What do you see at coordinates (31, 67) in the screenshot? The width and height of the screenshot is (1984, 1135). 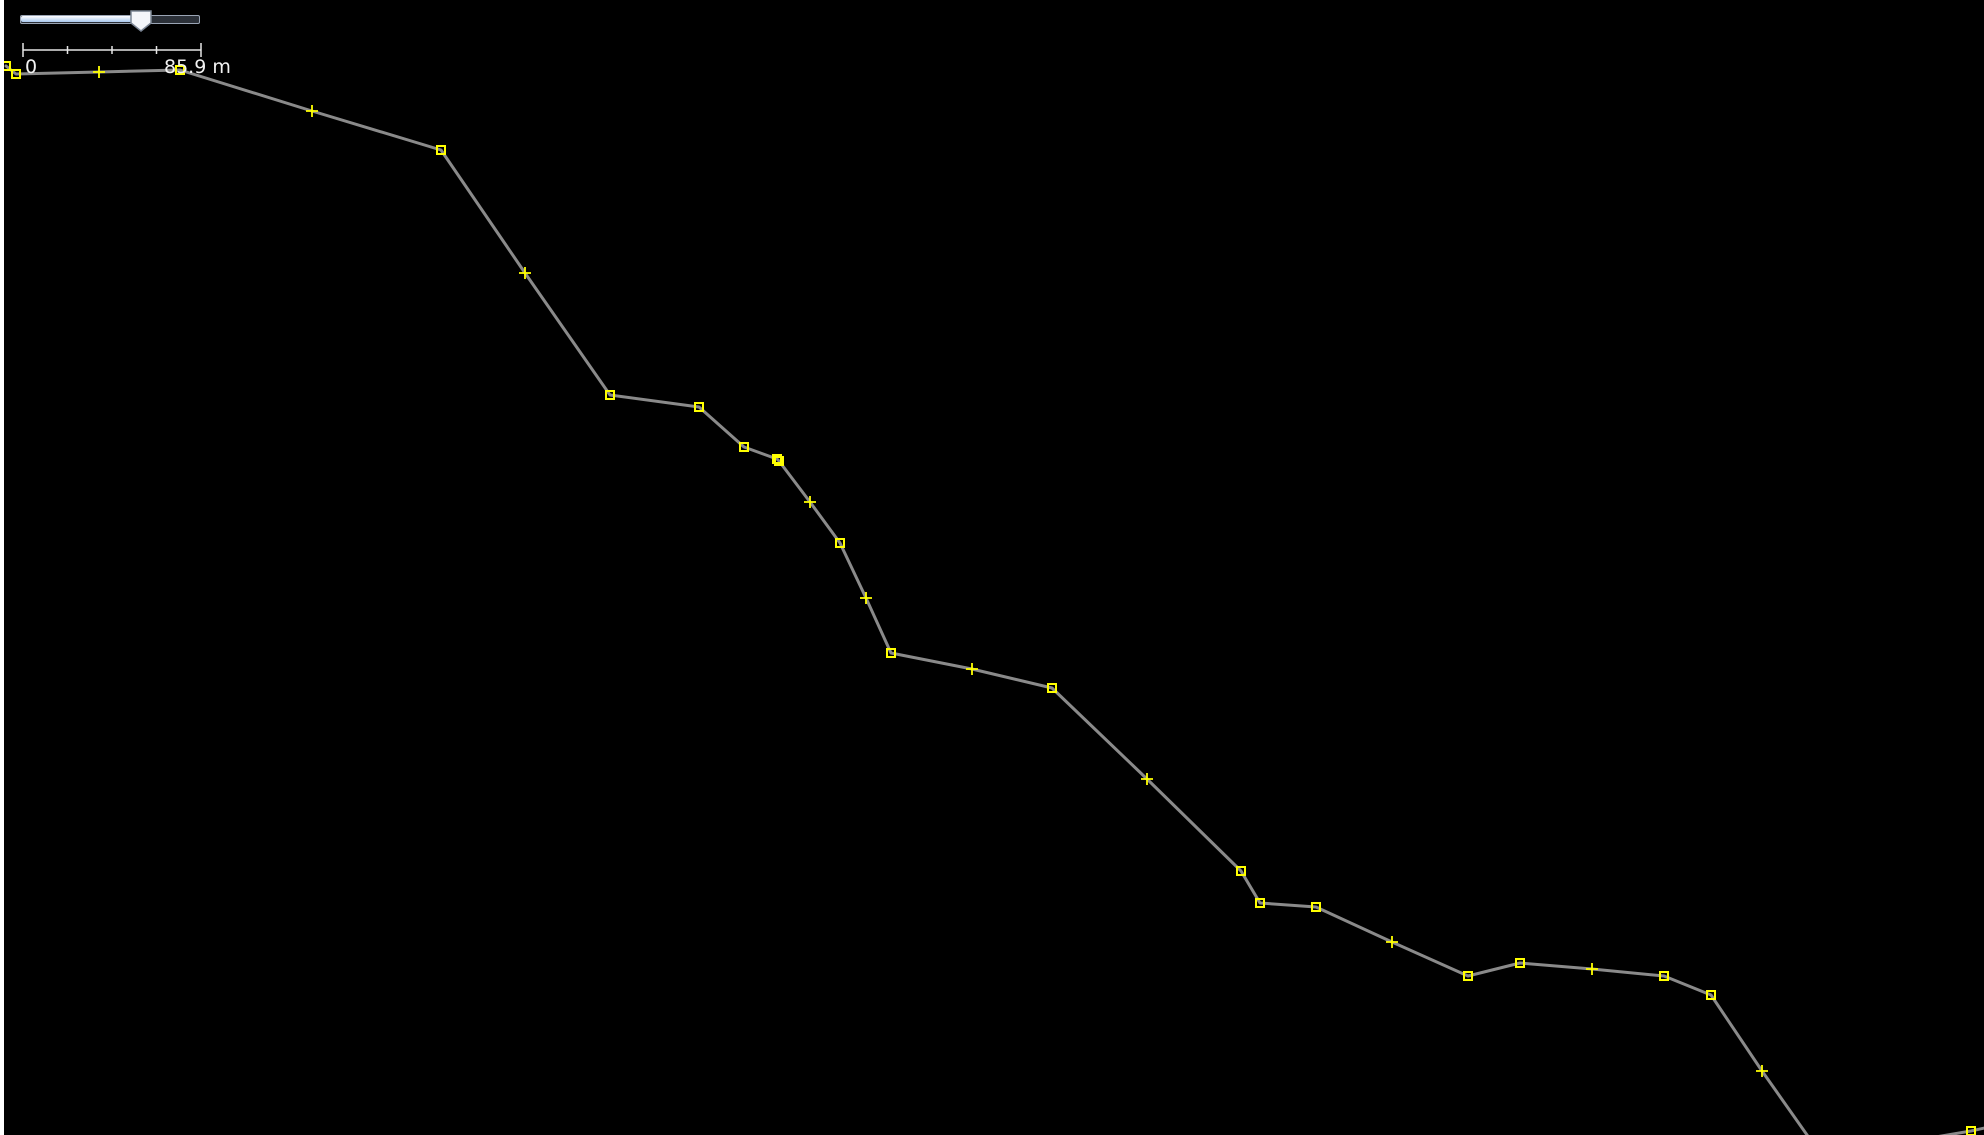 I see `scale-start-label: 0` at bounding box center [31, 67].